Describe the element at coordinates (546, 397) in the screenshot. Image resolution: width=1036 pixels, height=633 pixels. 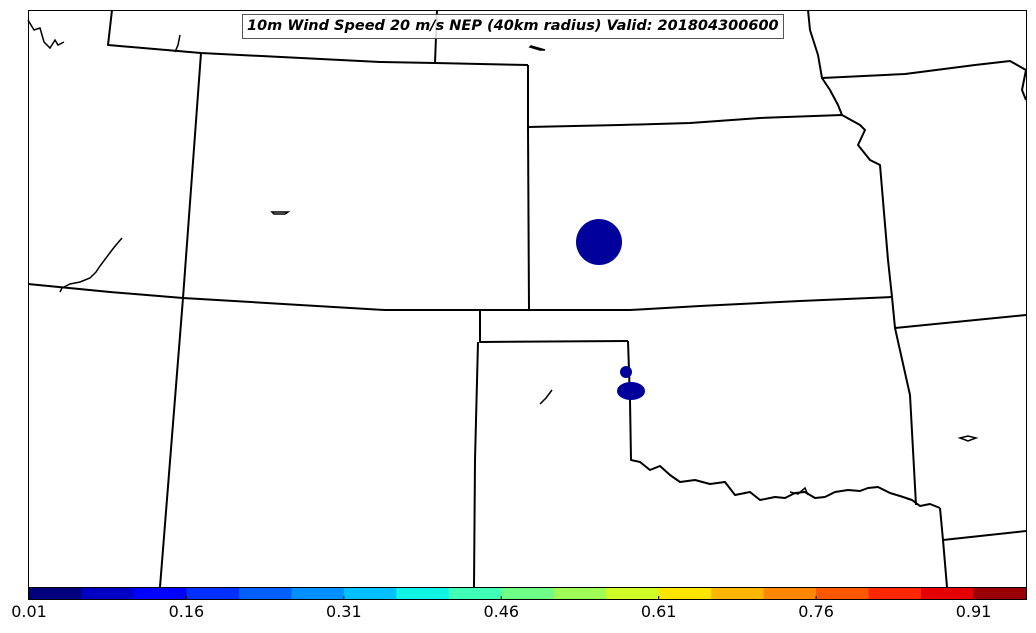
I see `lake-nm` at that location.